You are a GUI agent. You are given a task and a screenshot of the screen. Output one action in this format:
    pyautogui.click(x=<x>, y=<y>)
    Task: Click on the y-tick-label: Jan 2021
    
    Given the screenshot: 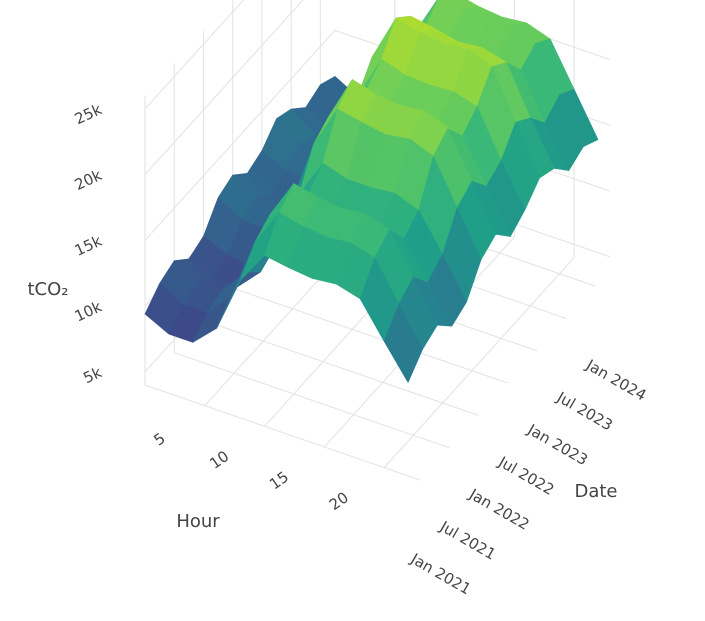 What is the action you would take?
    pyautogui.click(x=440, y=573)
    